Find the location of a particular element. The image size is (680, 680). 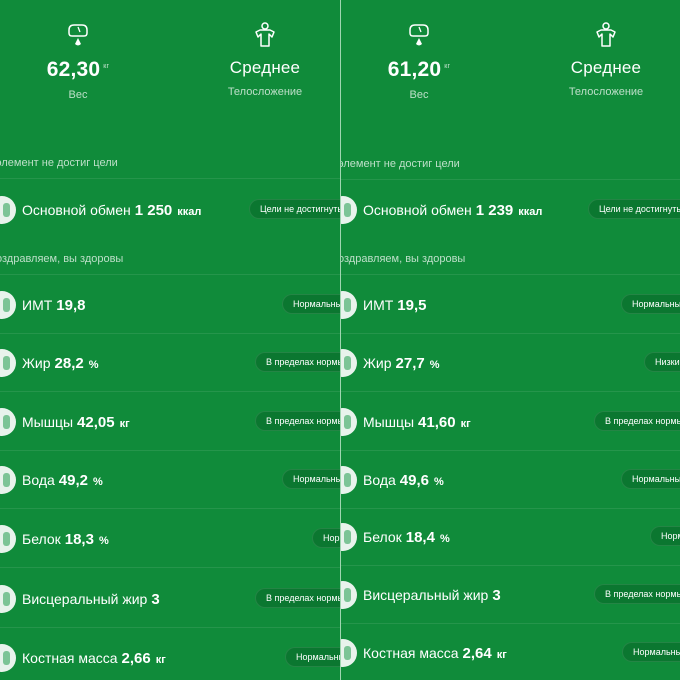

metric-unit: ккал is located at coordinates (530, 212).